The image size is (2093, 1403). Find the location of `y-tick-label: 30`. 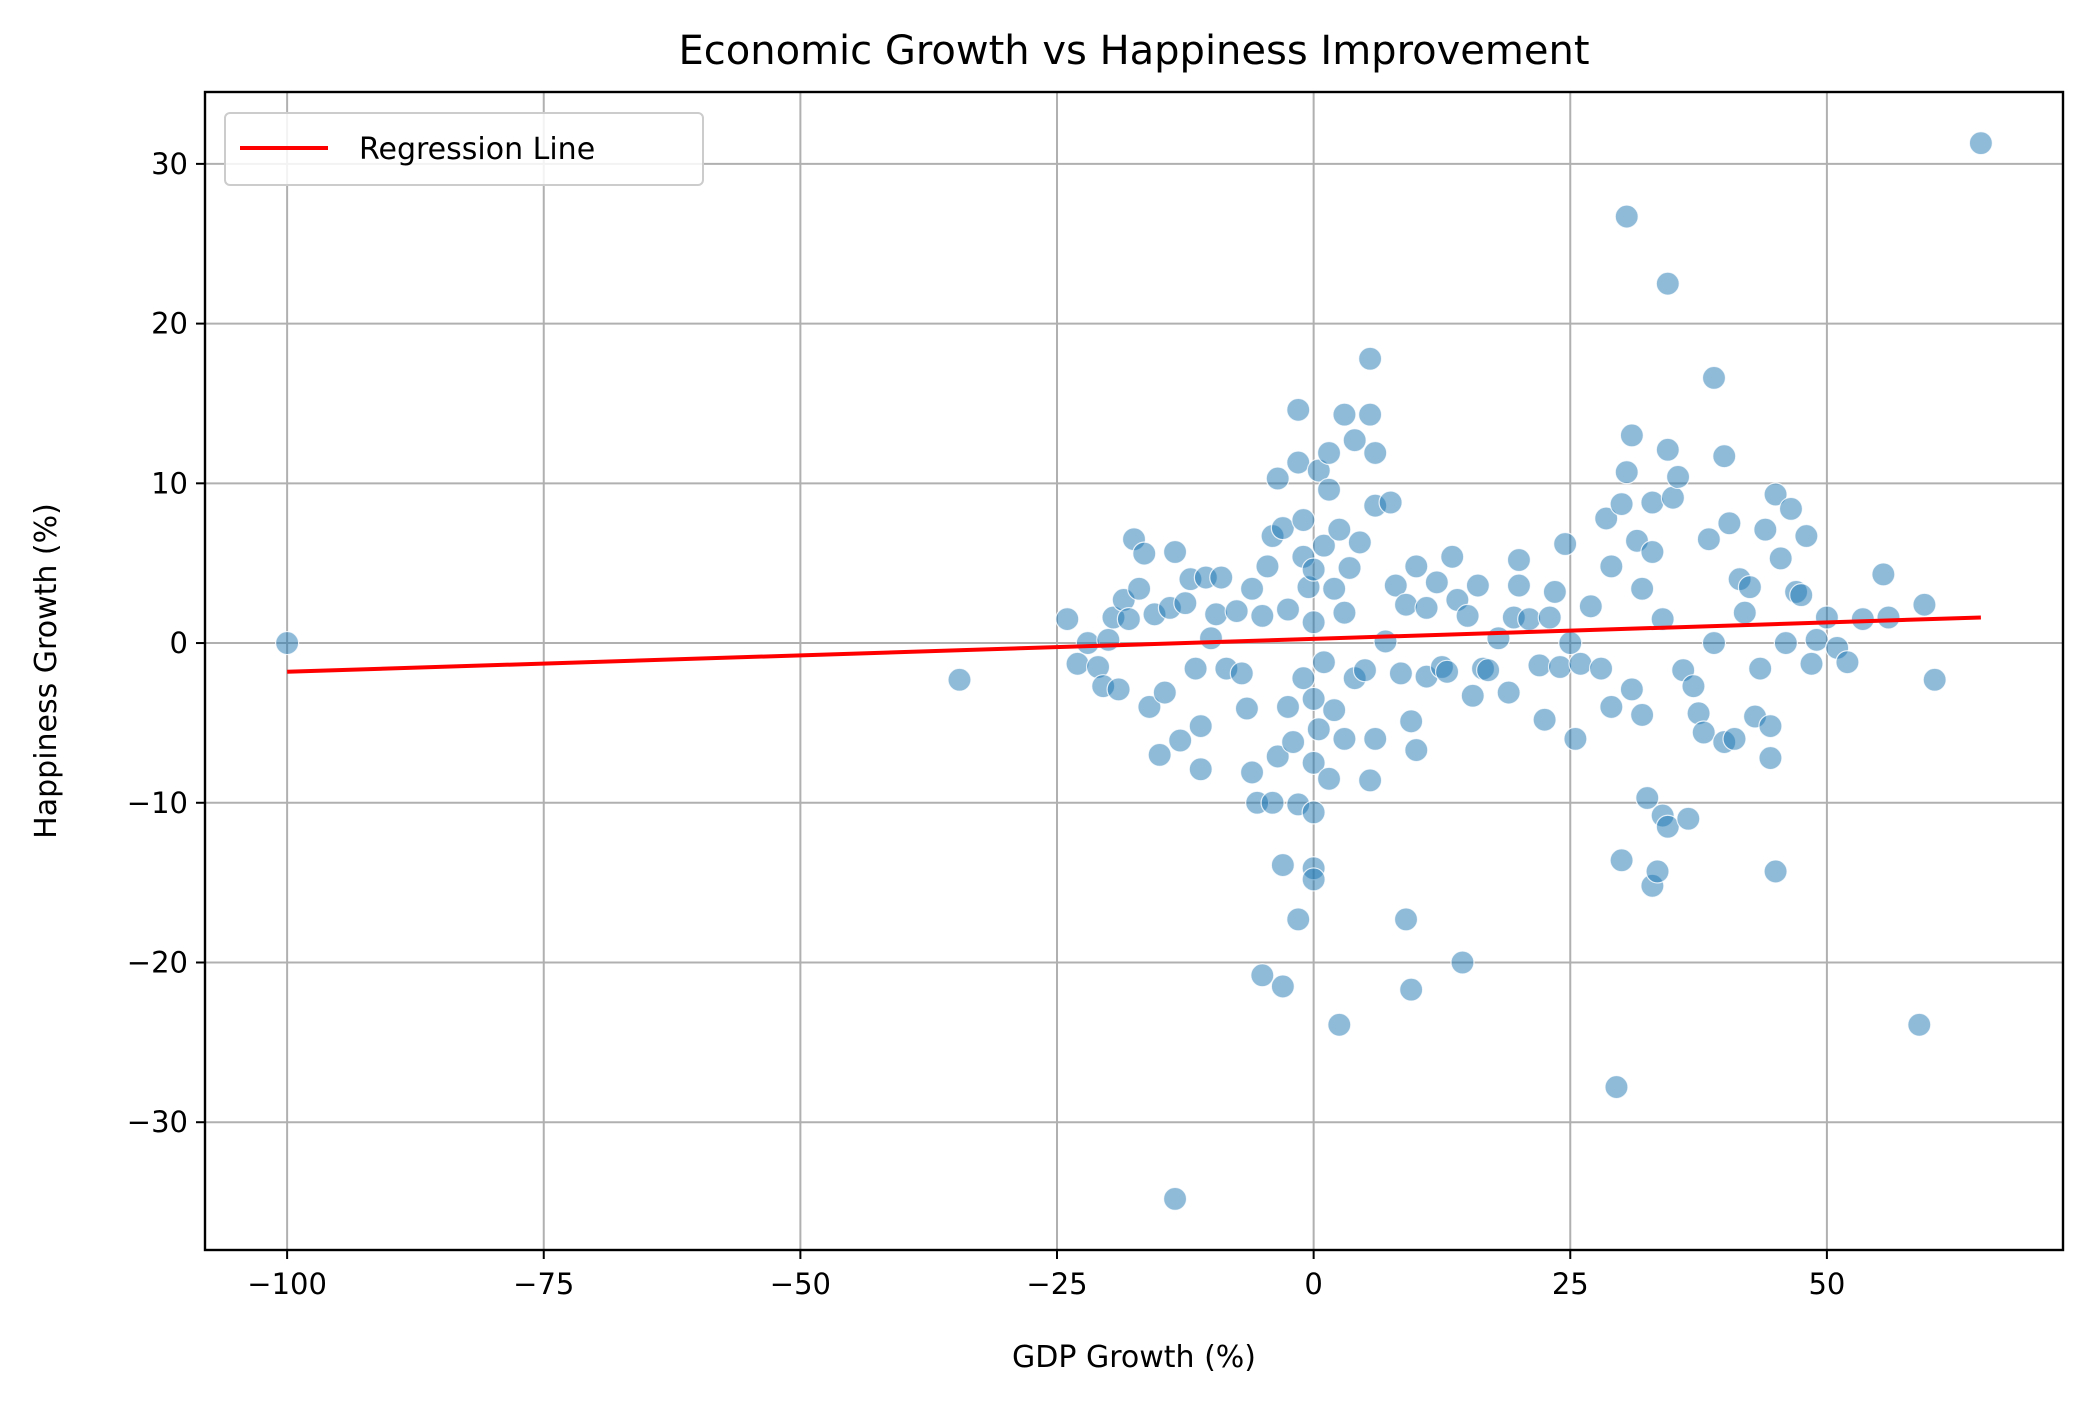

y-tick-label: 30 is located at coordinates (169, 164).